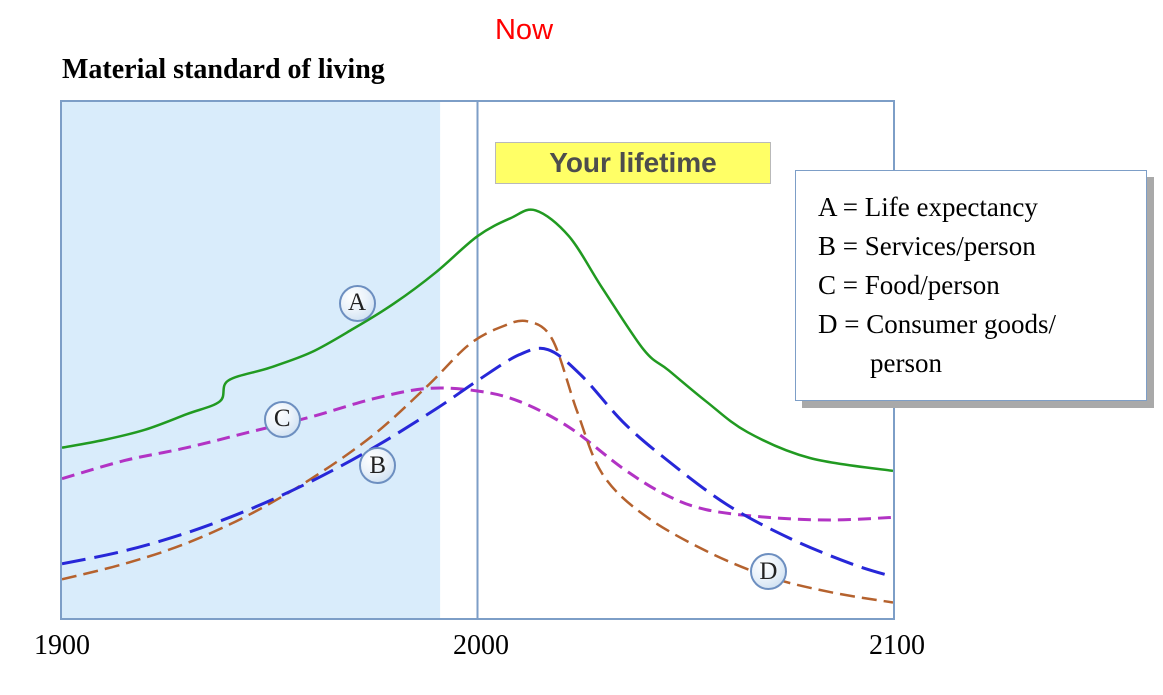  I want to click on curve-label-C: C, so click(282, 419).